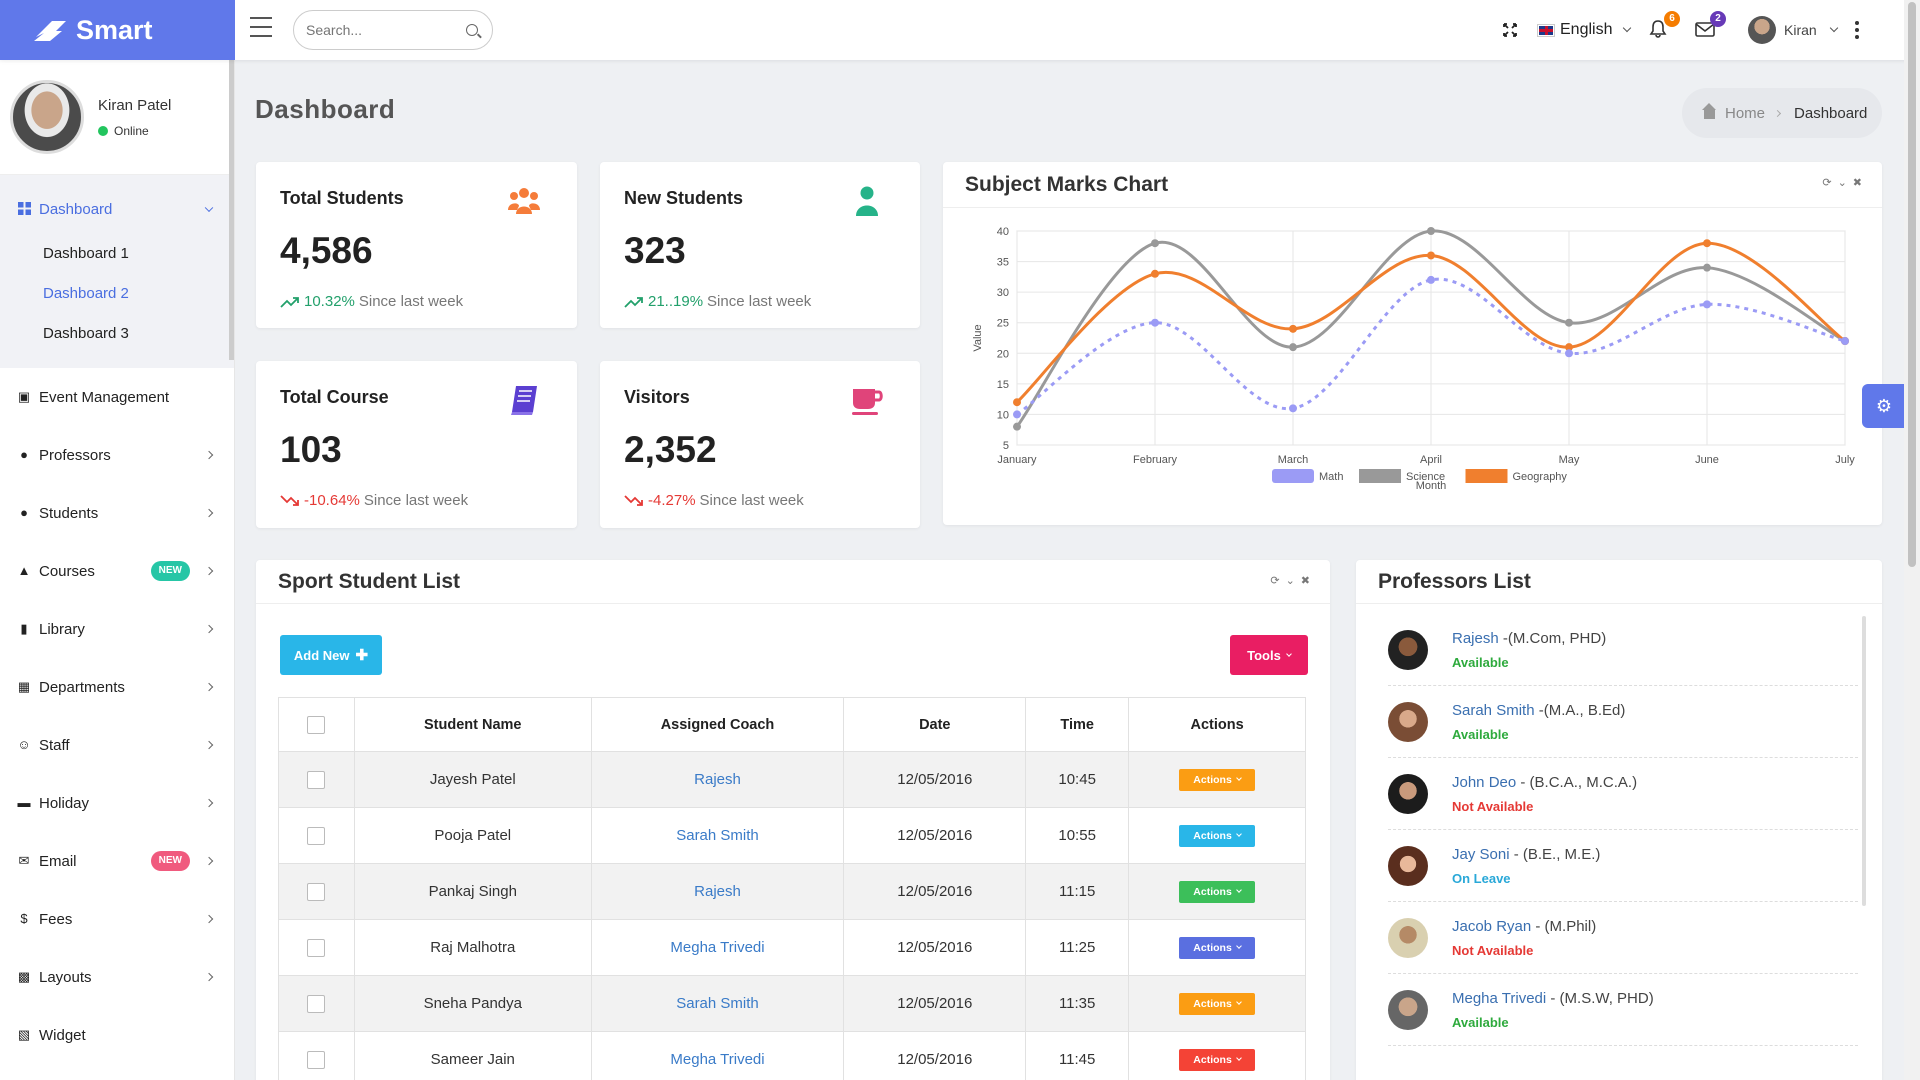 Image resolution: width=1920 pixels, height=1080 pixels. Describe the element at coordinates (1710, 30) in the screenshot. I see `messages-button: 2` at that location.